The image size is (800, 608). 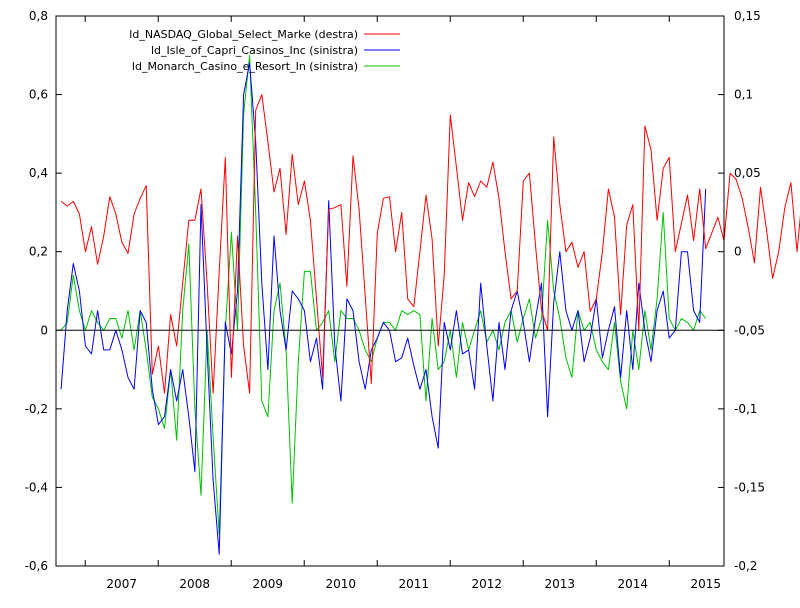 What do you see at coordinates (267, 584) in the screenshot?
I see `x-axis-tick-label: 2009` at bounding box center [267, 584].